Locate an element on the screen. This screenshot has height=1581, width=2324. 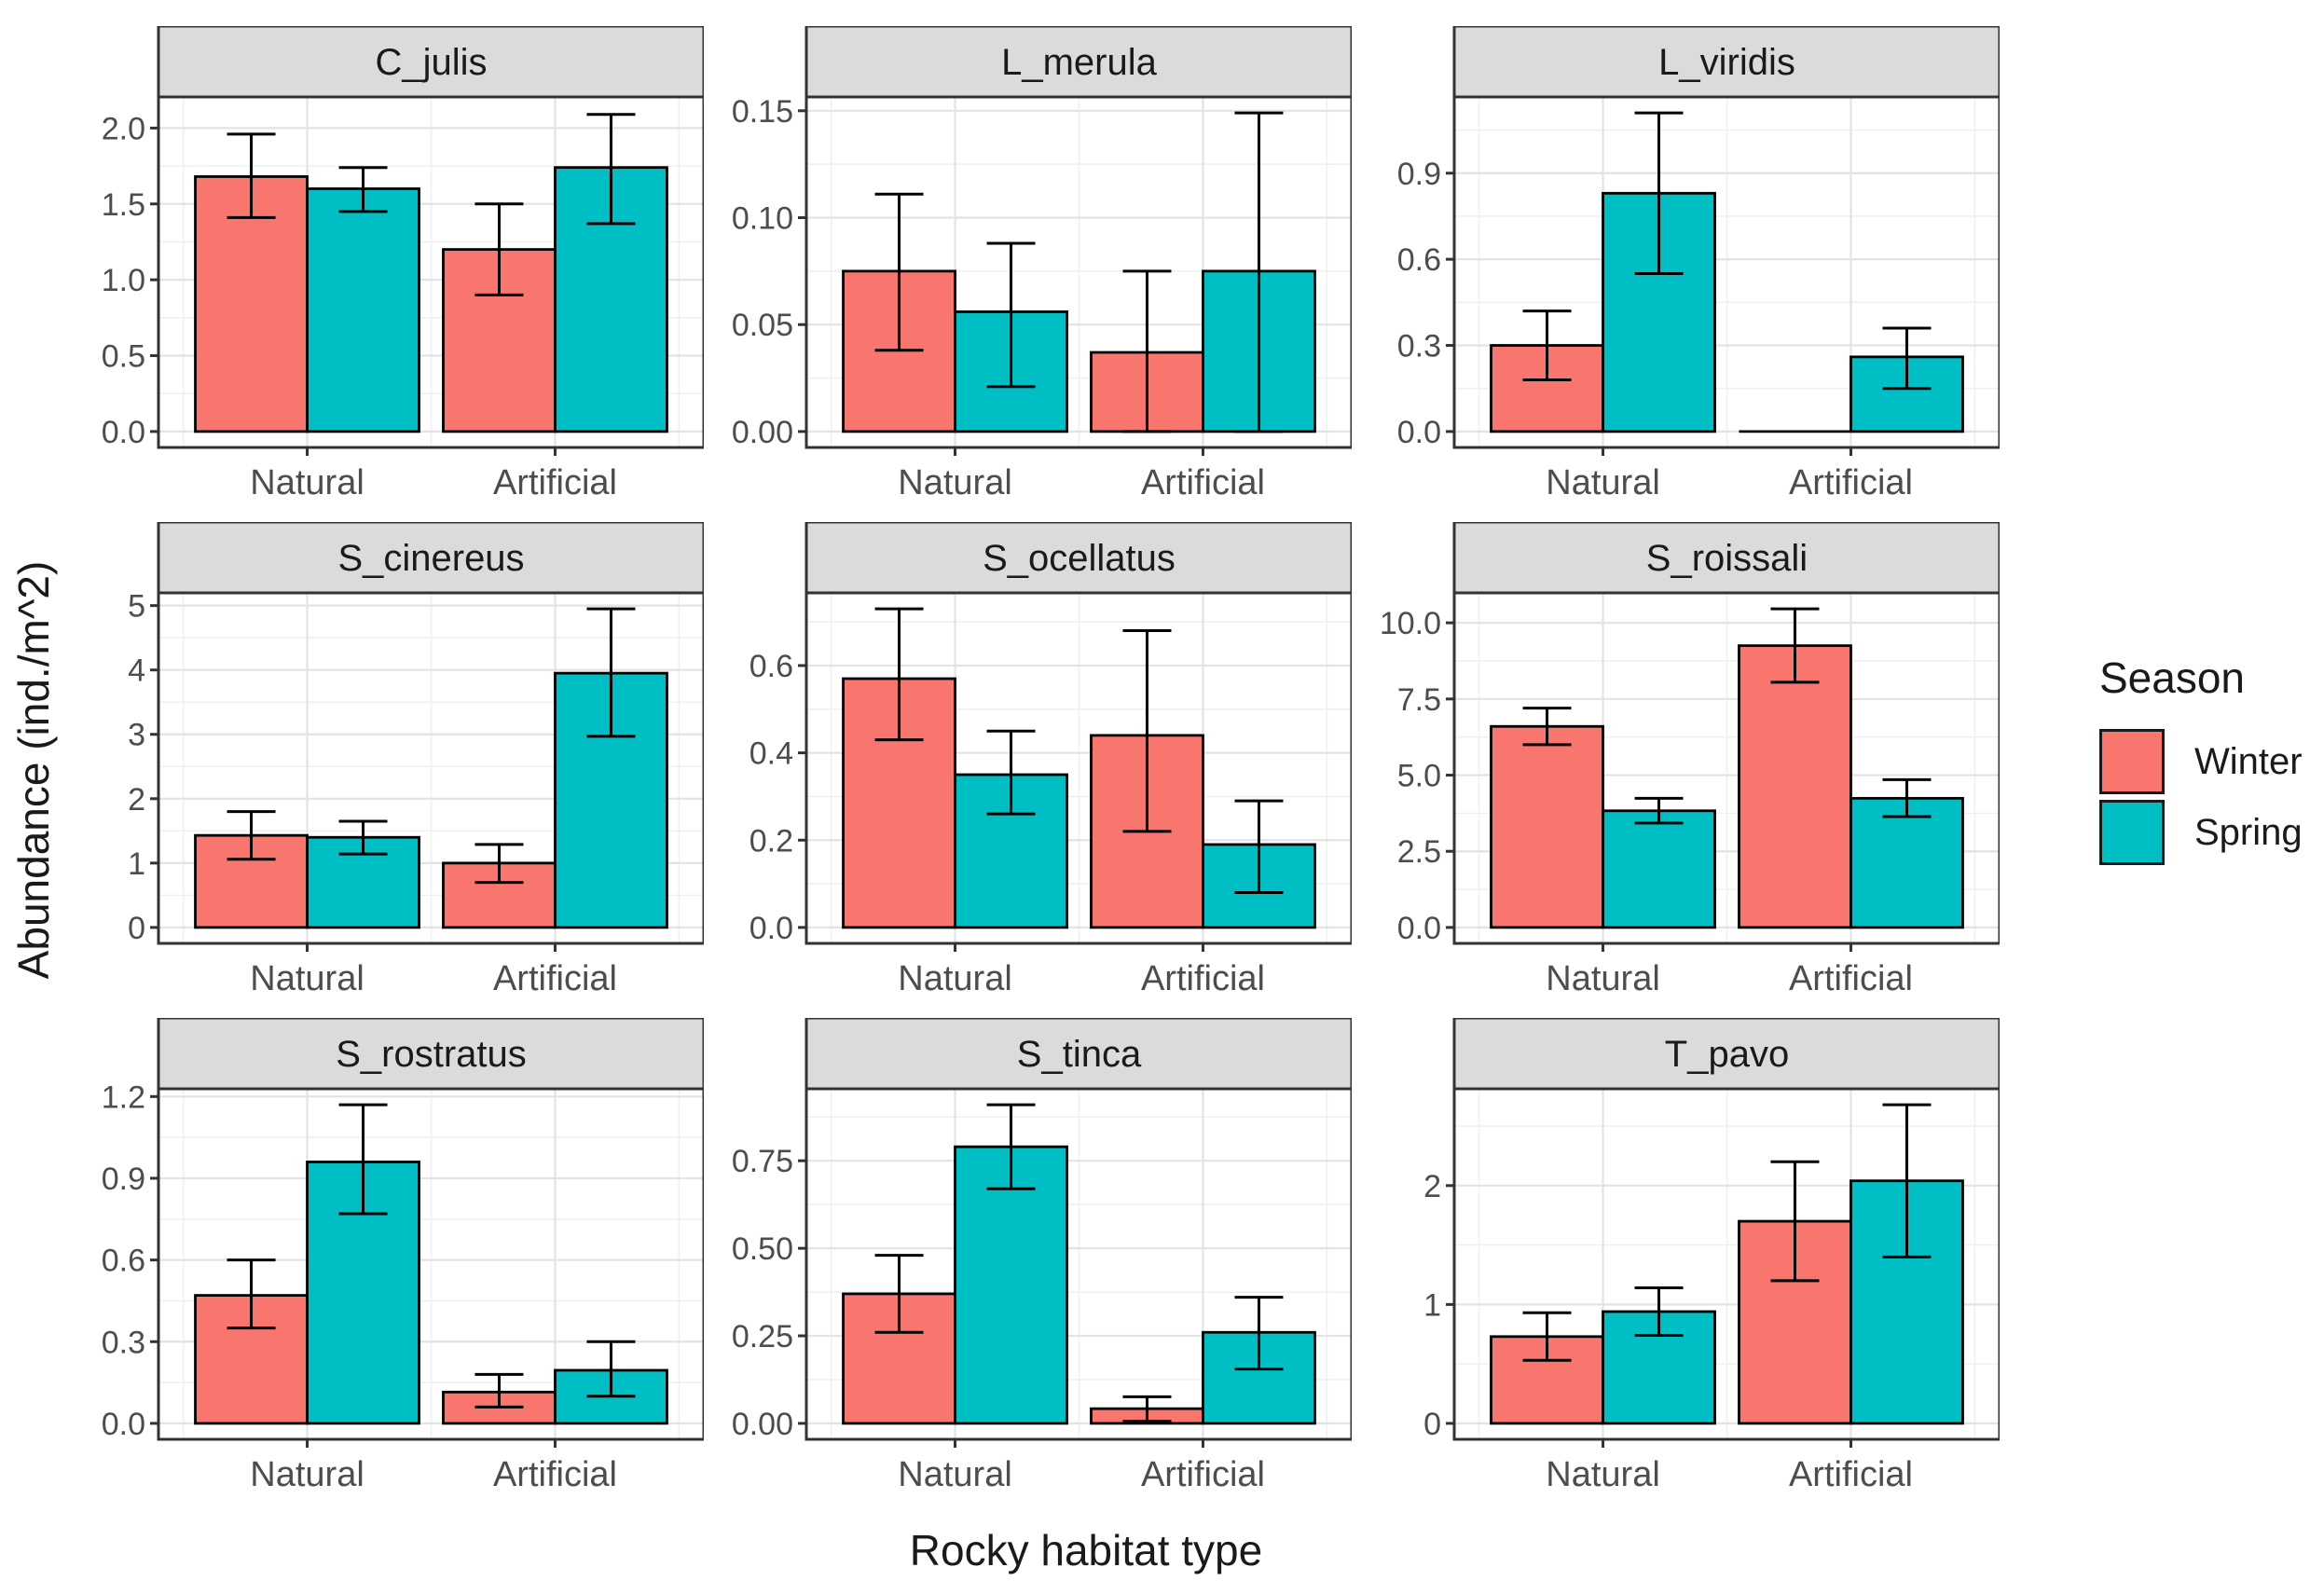
y-tick-label: 2 is located at coordinates (1432, 1186).